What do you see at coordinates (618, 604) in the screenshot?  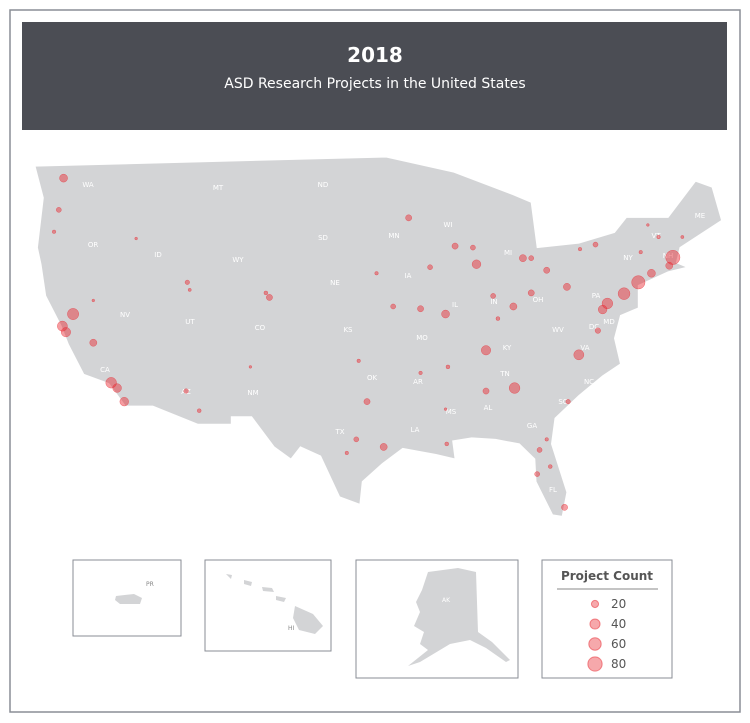 I see `legend-label: 20` at bounding box center [618, 604].